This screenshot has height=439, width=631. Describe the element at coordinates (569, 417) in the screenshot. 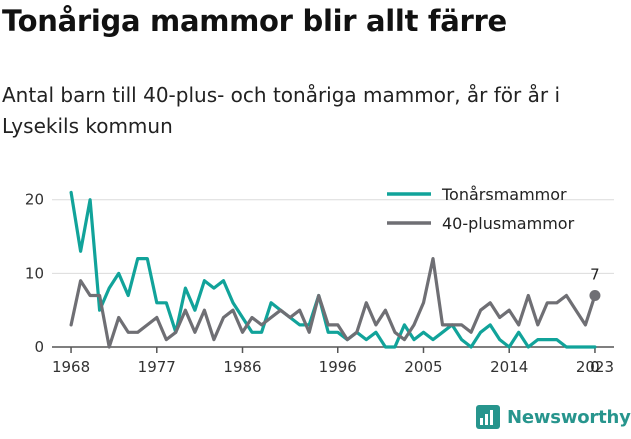

I see `brand-name: Newsworthy` at that location.